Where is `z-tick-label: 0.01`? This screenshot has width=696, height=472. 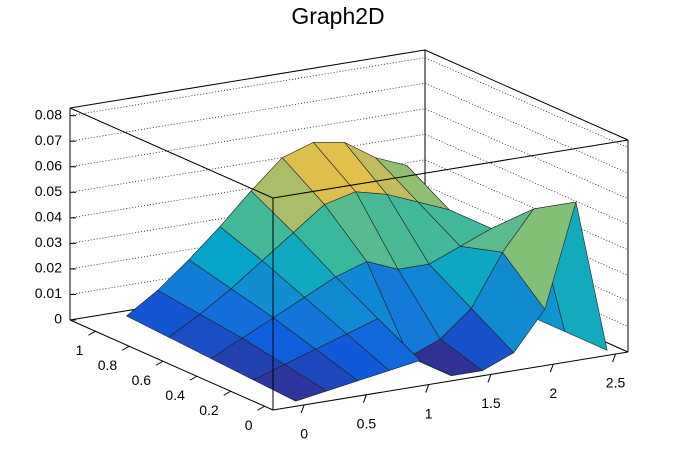 z-tick-label: 0.01 is located at coordinates (48, 293).